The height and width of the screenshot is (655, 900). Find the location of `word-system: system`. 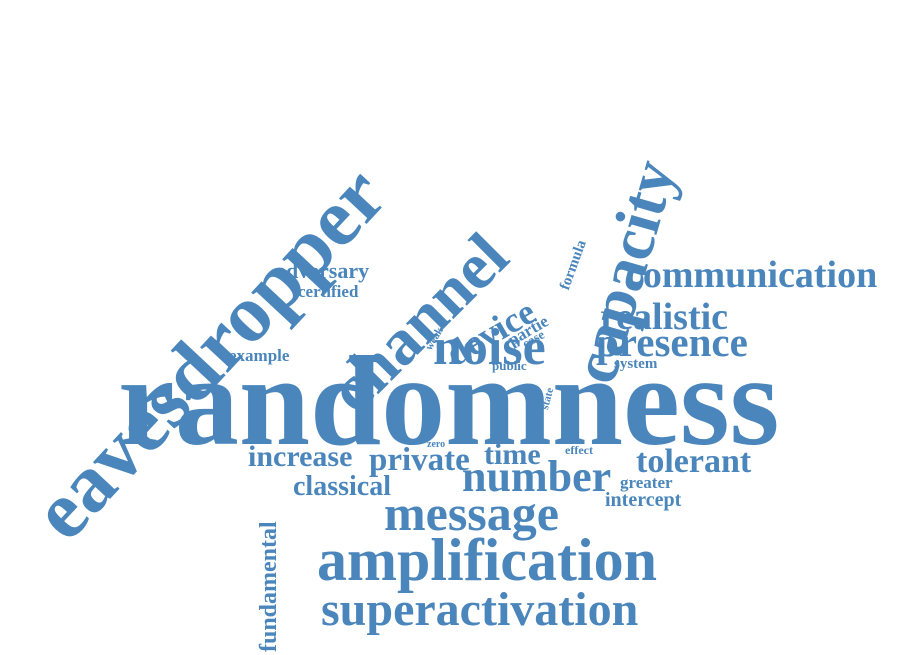

word-system: system is located at coordinates (636, 364).